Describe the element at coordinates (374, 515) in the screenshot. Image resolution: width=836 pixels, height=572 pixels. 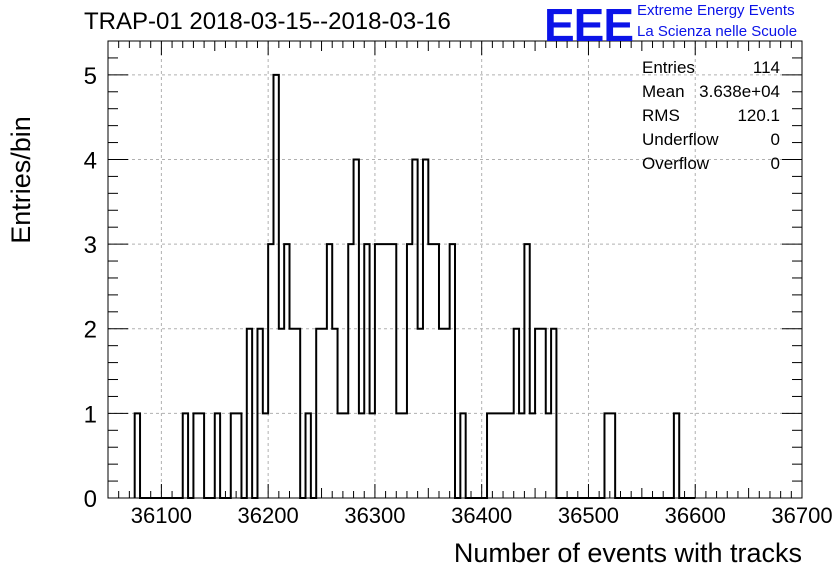
I see `x-tick-label: 36300` at that location.